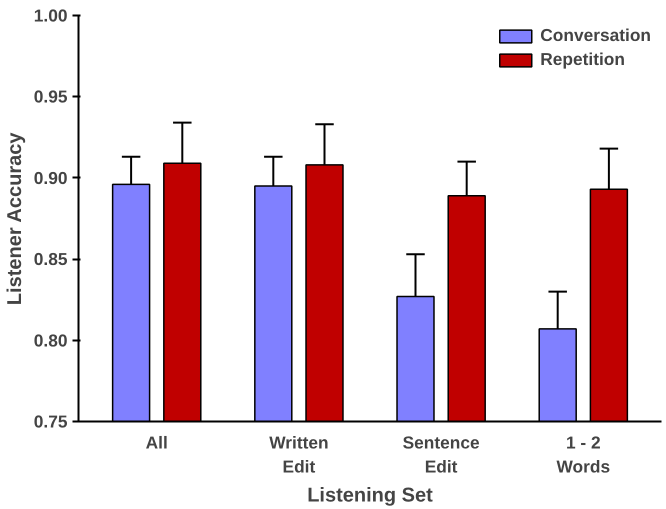 The image size is (666, 509). I want to click on y-tick-label: 0.90, so click(51, 178).